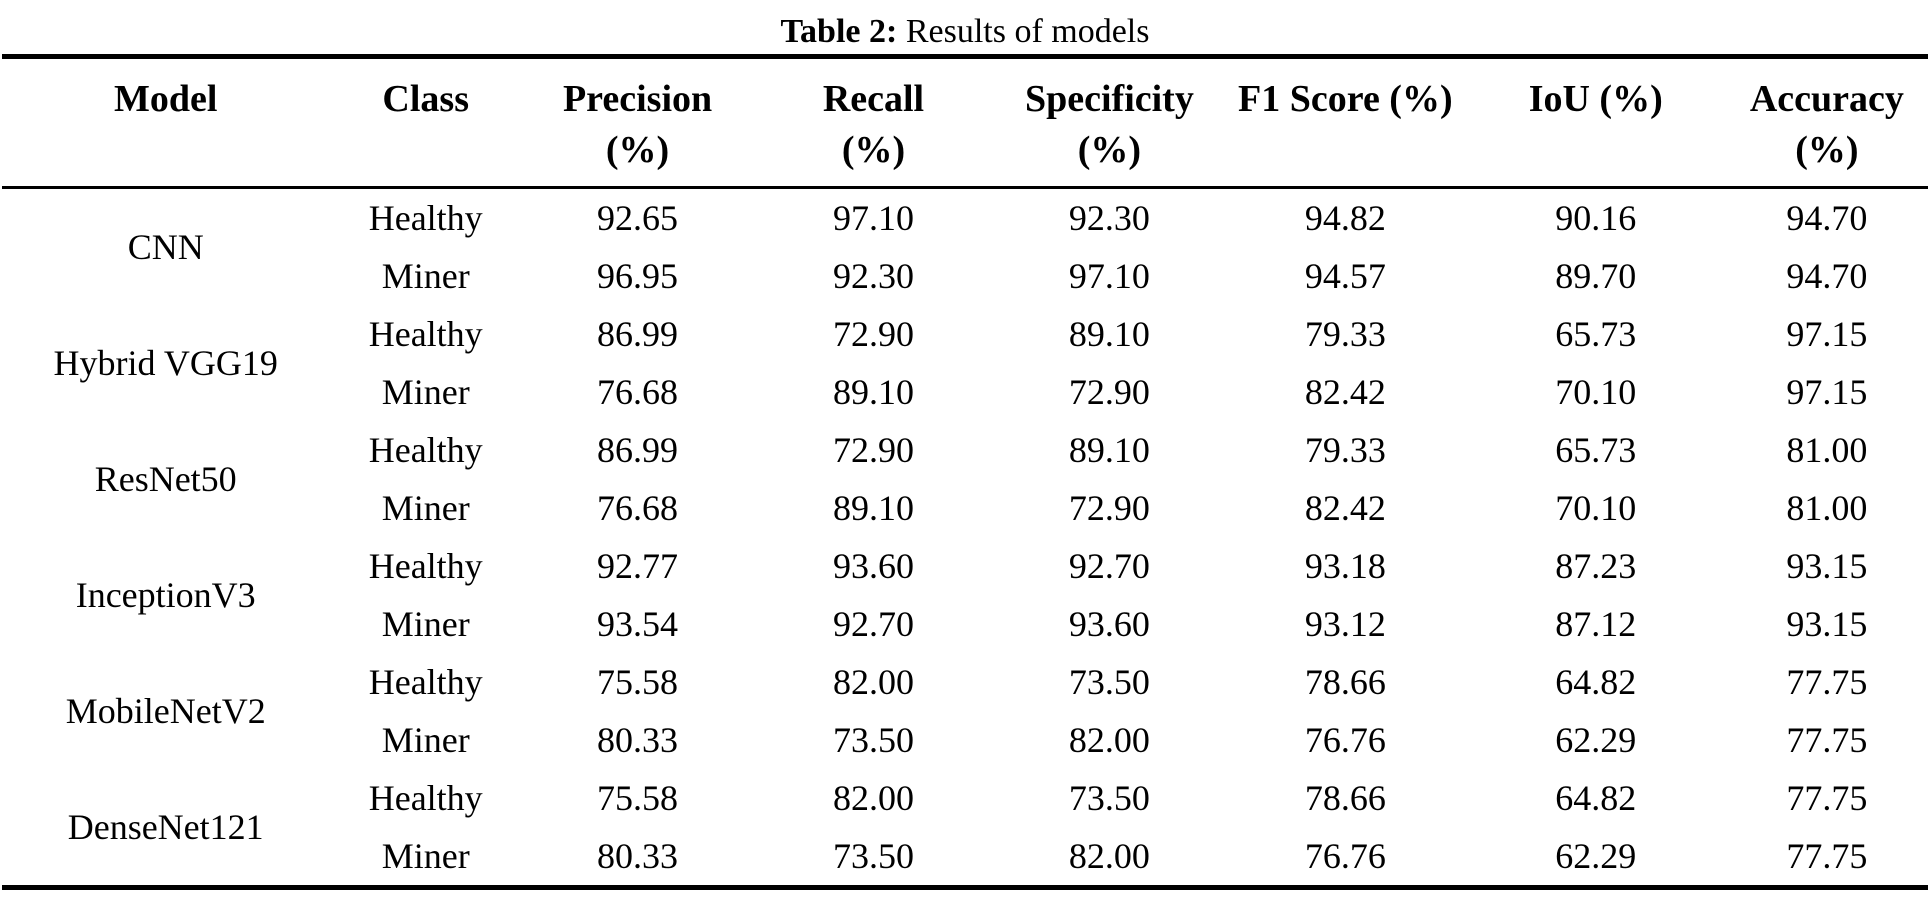  Describe the element at coordinates (638, 217) in the screenshot. I see `precision-cell: 92.65` at that location.